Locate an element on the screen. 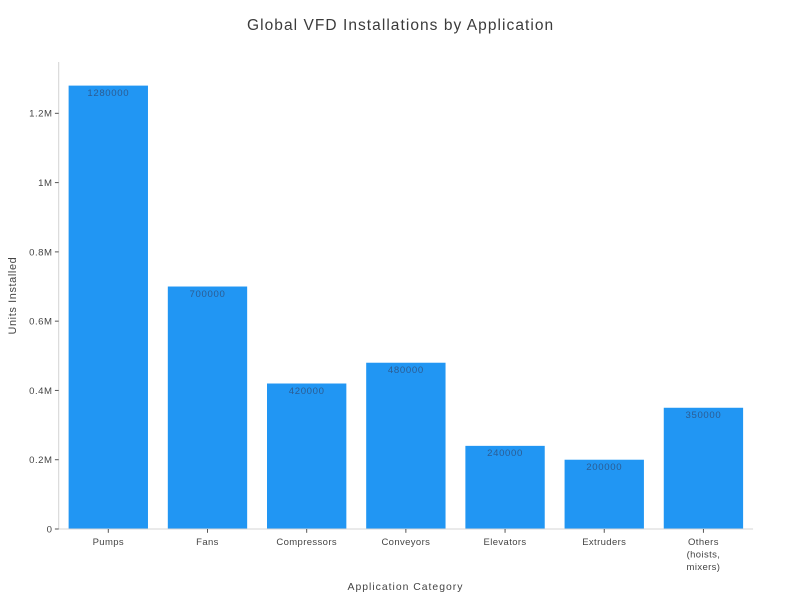 Image resolution: width=800 pixels, height=600 pixels. svg-text: 350000 is located at coordinates (703, 415).